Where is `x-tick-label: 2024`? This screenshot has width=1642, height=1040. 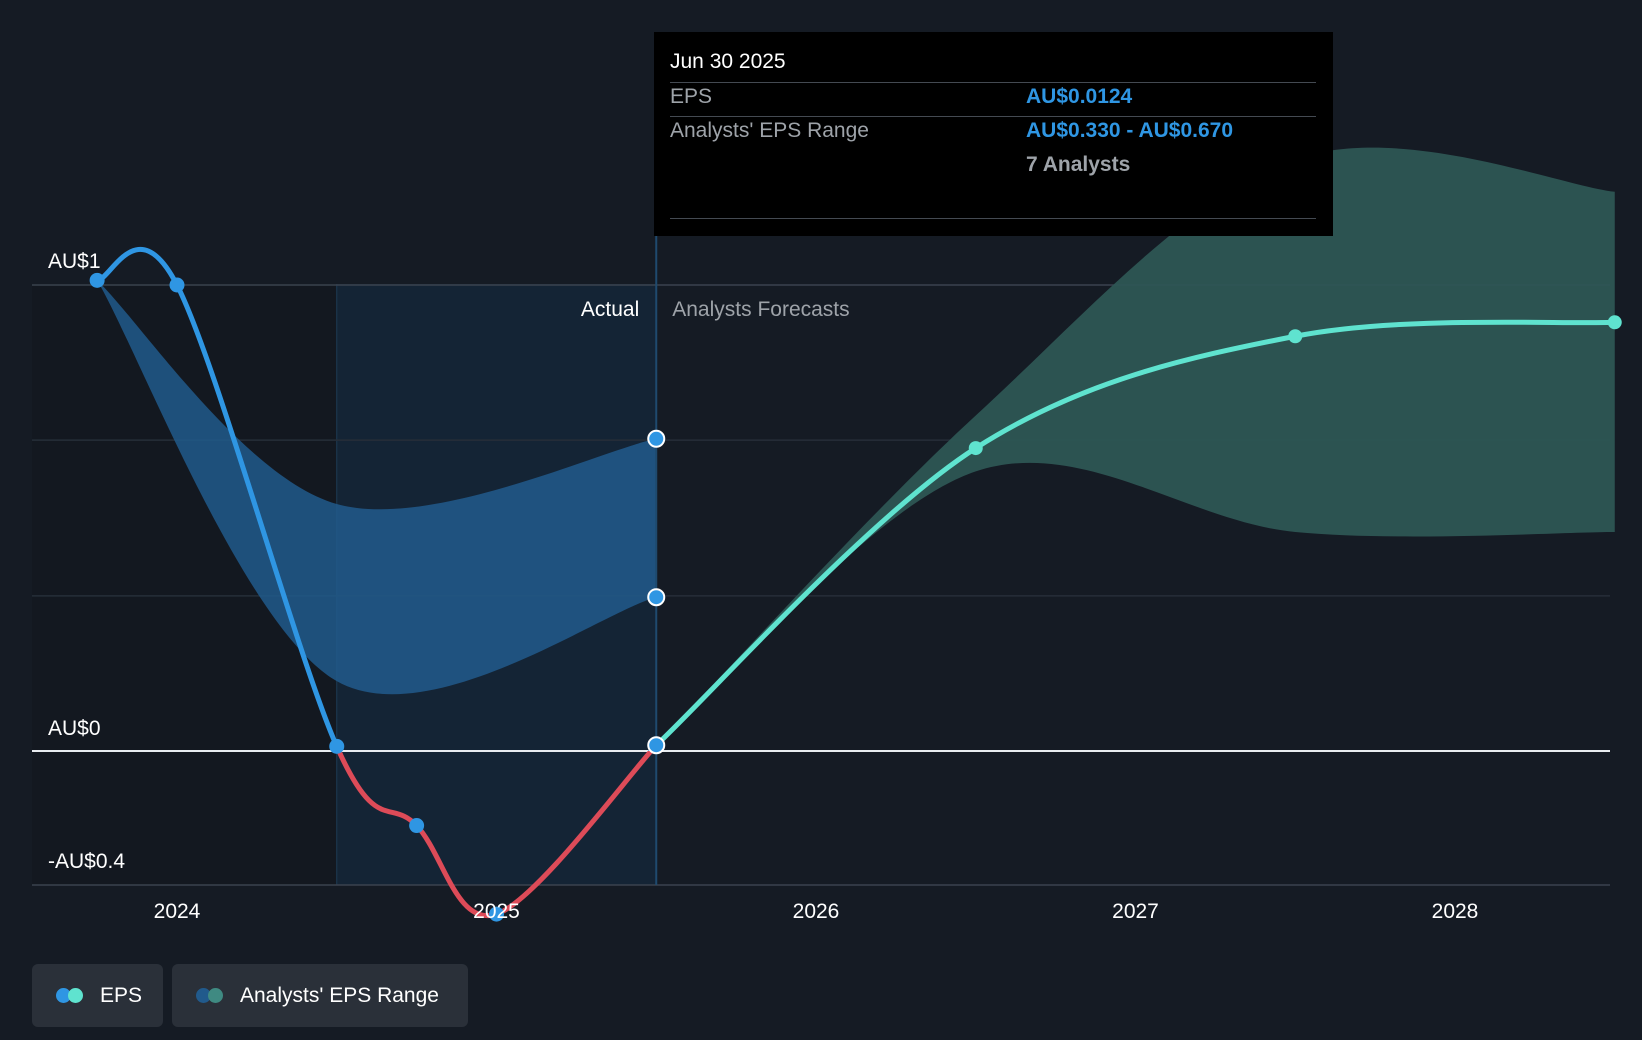
x-tick-label: 2024 is located at coordinates (177, 911).